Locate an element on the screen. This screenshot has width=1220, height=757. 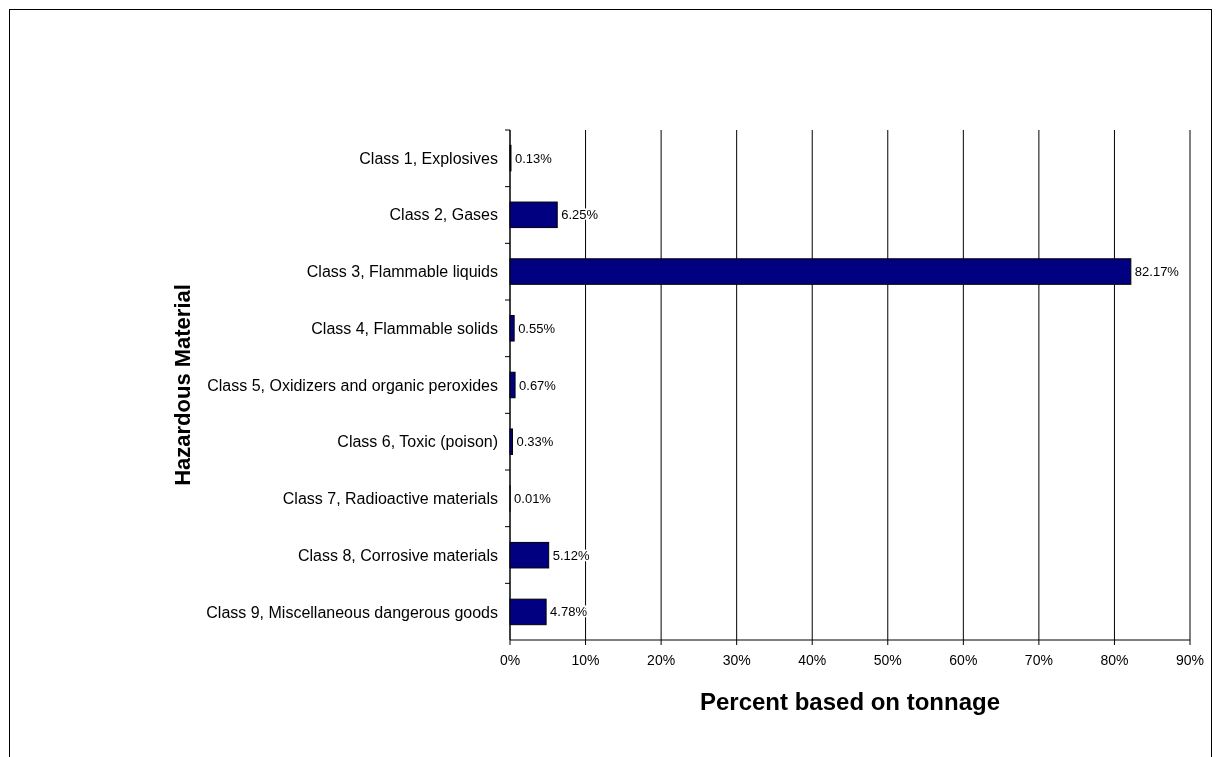
data-label: 0.13% is located at coordinates (533, 158).